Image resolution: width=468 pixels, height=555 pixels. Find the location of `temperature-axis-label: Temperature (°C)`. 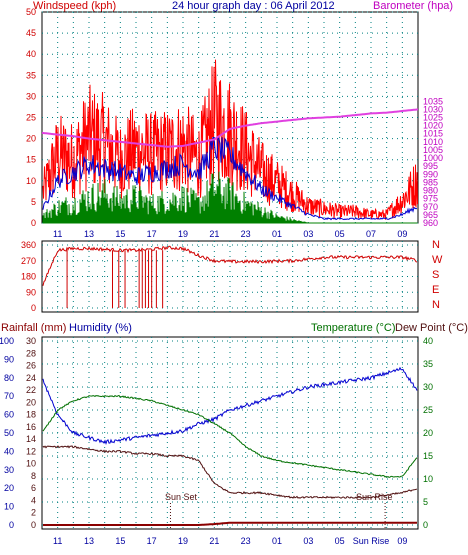

temperature-axis-label: Temperature (°C) is located at coordinates (353, 328).